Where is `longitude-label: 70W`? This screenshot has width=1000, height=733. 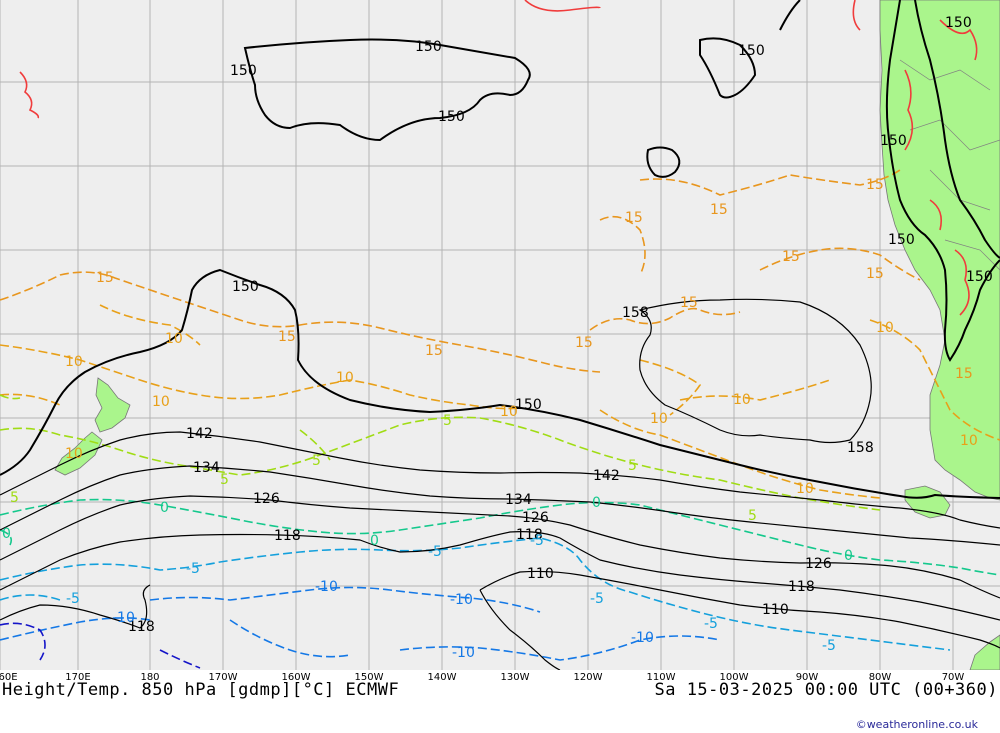
longitude-label: 70W is located at coordinates (953, 677).